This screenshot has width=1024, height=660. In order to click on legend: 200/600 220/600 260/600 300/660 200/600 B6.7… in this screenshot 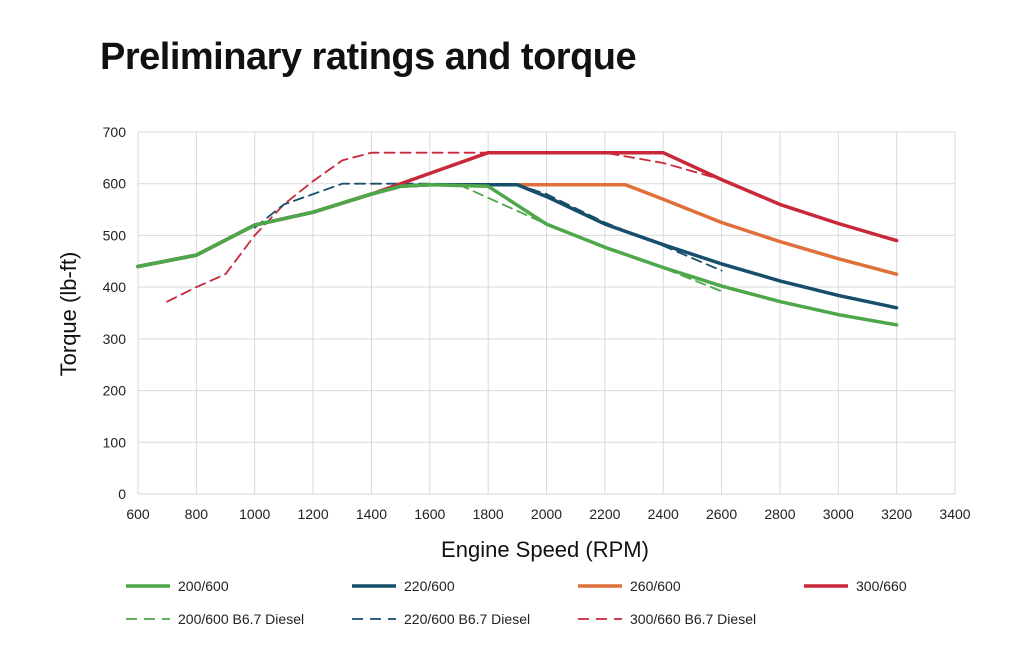, I will do `click(516, 602)`.